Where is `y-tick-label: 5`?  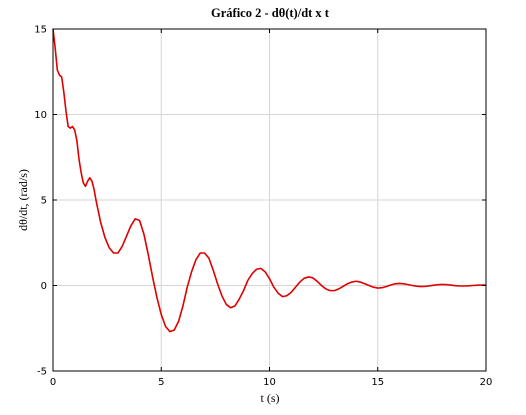 y-tick-label: 5 is located at coordinates (44, 201).